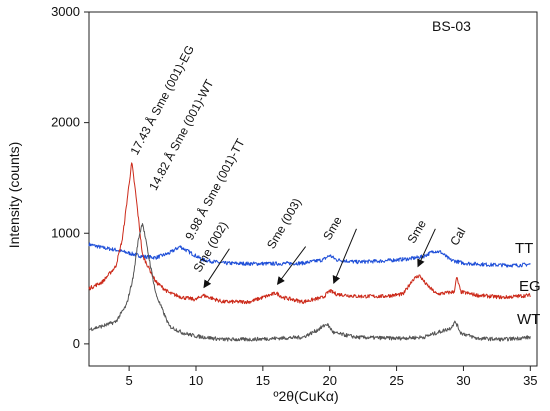 This screenshot has width=550, height=411. I want to click on series-label-eg: EG, so click(530, 286).